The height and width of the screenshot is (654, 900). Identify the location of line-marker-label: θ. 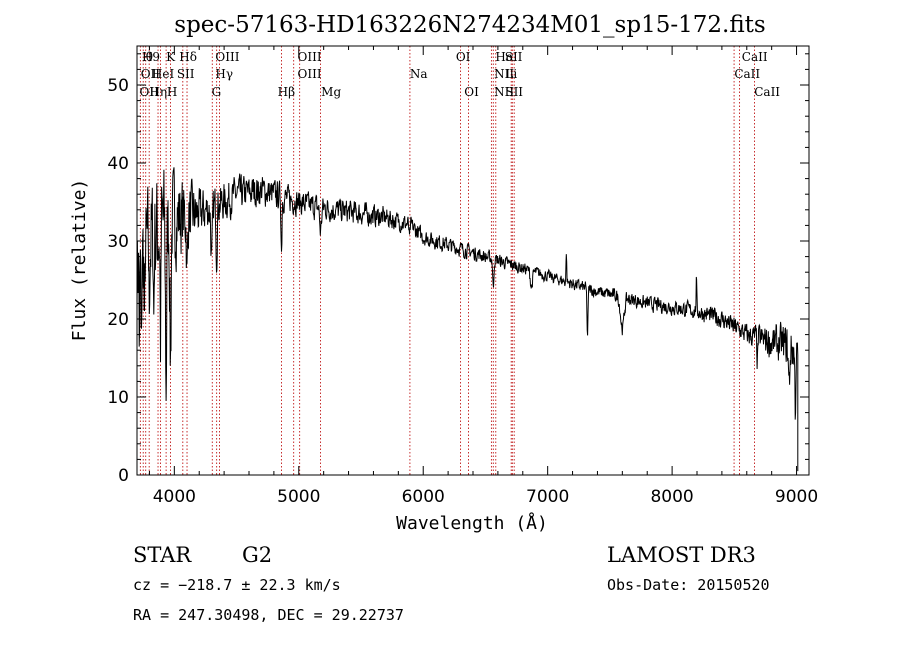
(149, 57).